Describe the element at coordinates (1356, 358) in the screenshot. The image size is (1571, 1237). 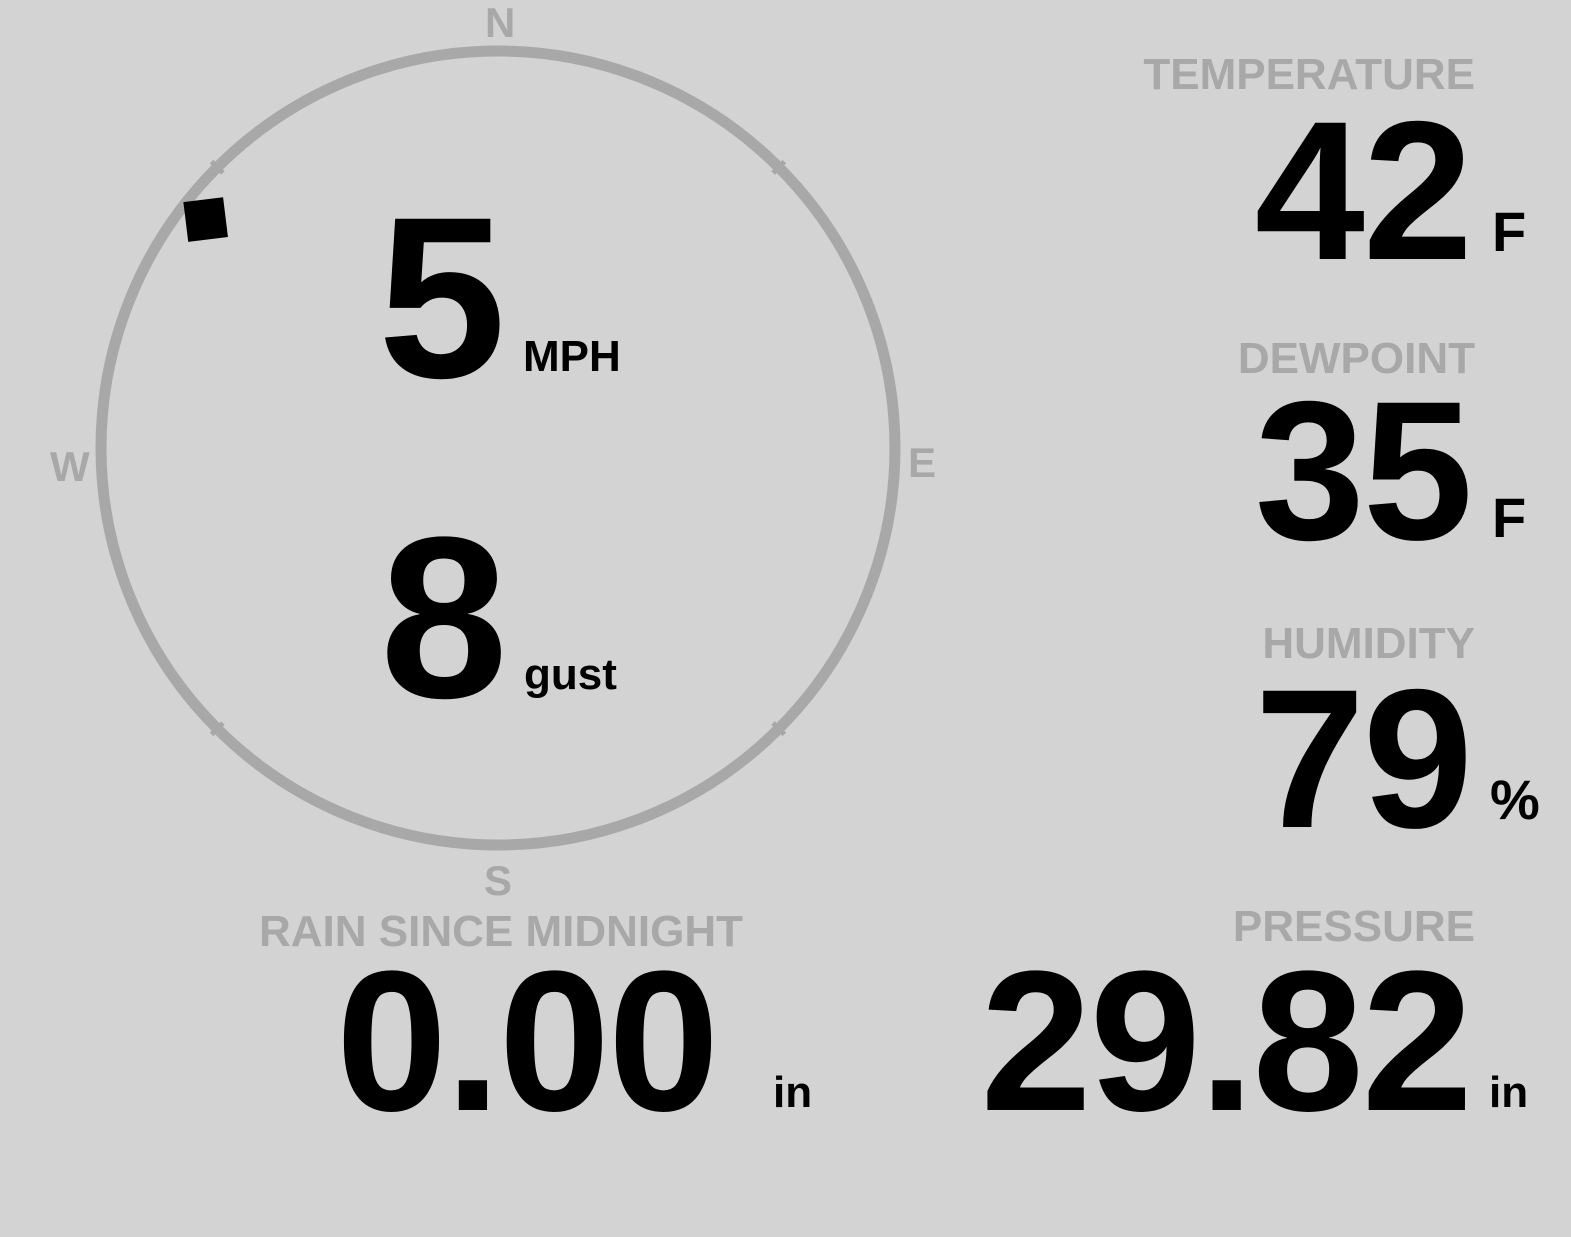
I see `dewpoint-label: DEWPOINT` at that location.